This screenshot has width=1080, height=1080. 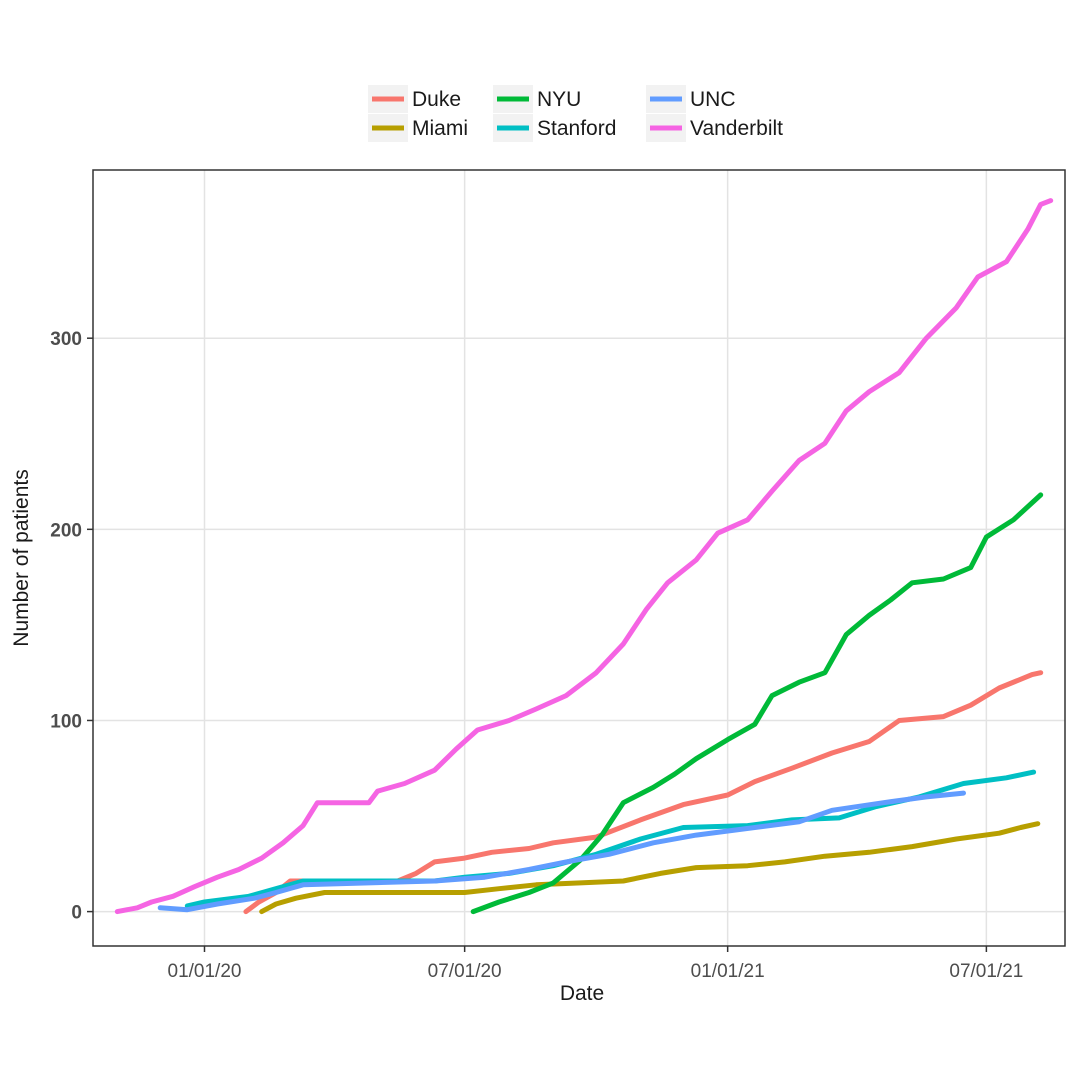 I want to click on y-axis-title: Number of patients, so click(x=21, y=557).